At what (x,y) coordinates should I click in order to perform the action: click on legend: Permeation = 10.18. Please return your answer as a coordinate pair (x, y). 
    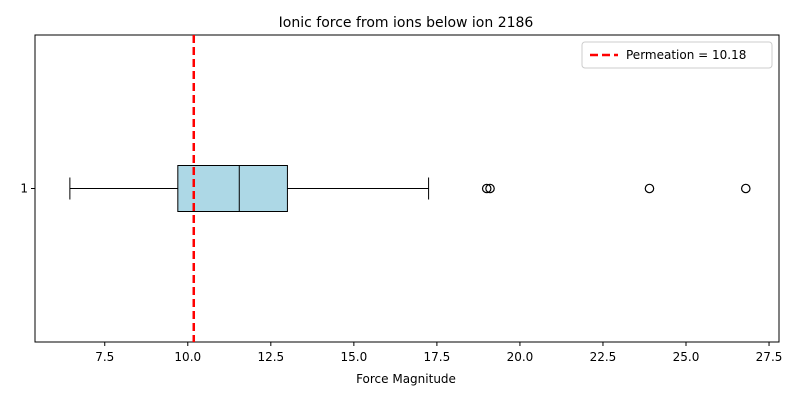
    Looking at the image, I should click on (677, 55).